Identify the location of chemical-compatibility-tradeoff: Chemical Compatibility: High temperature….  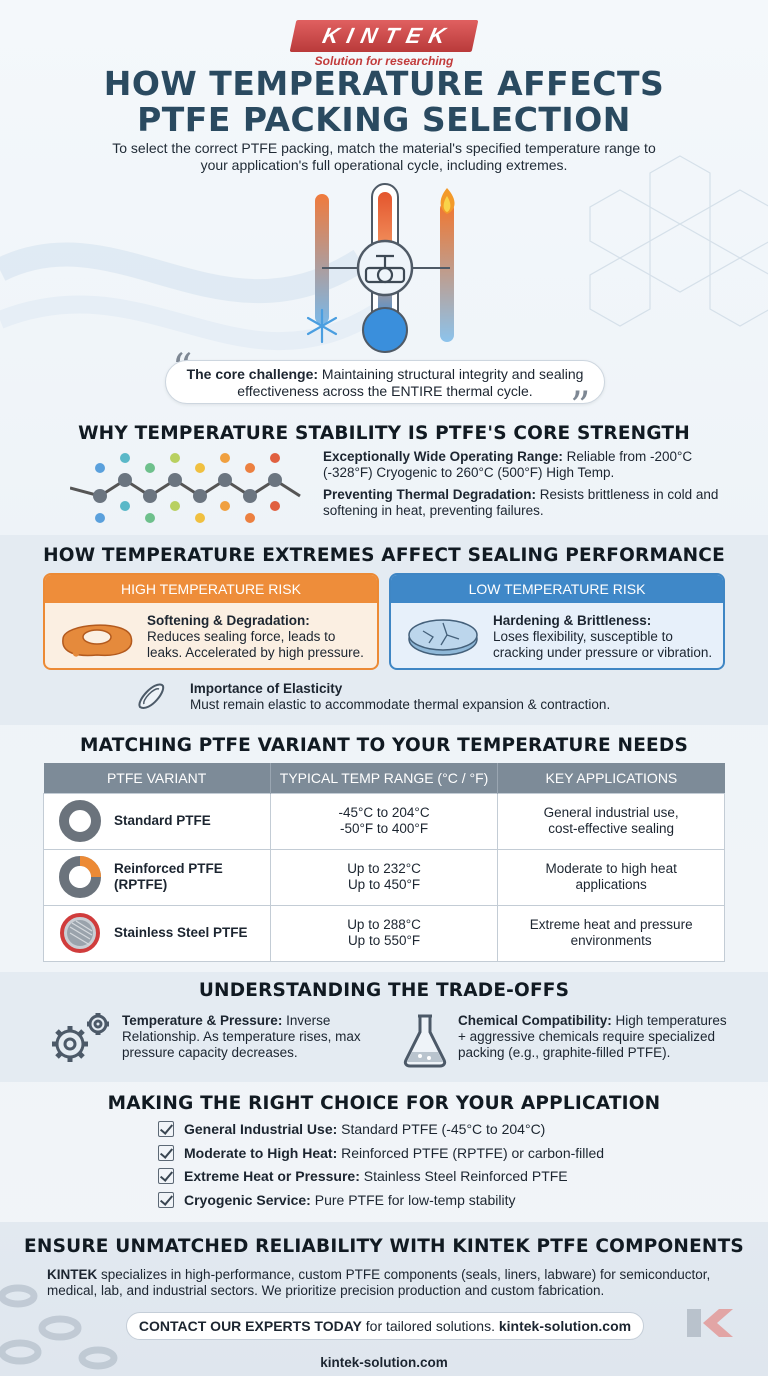
(594, 1037).